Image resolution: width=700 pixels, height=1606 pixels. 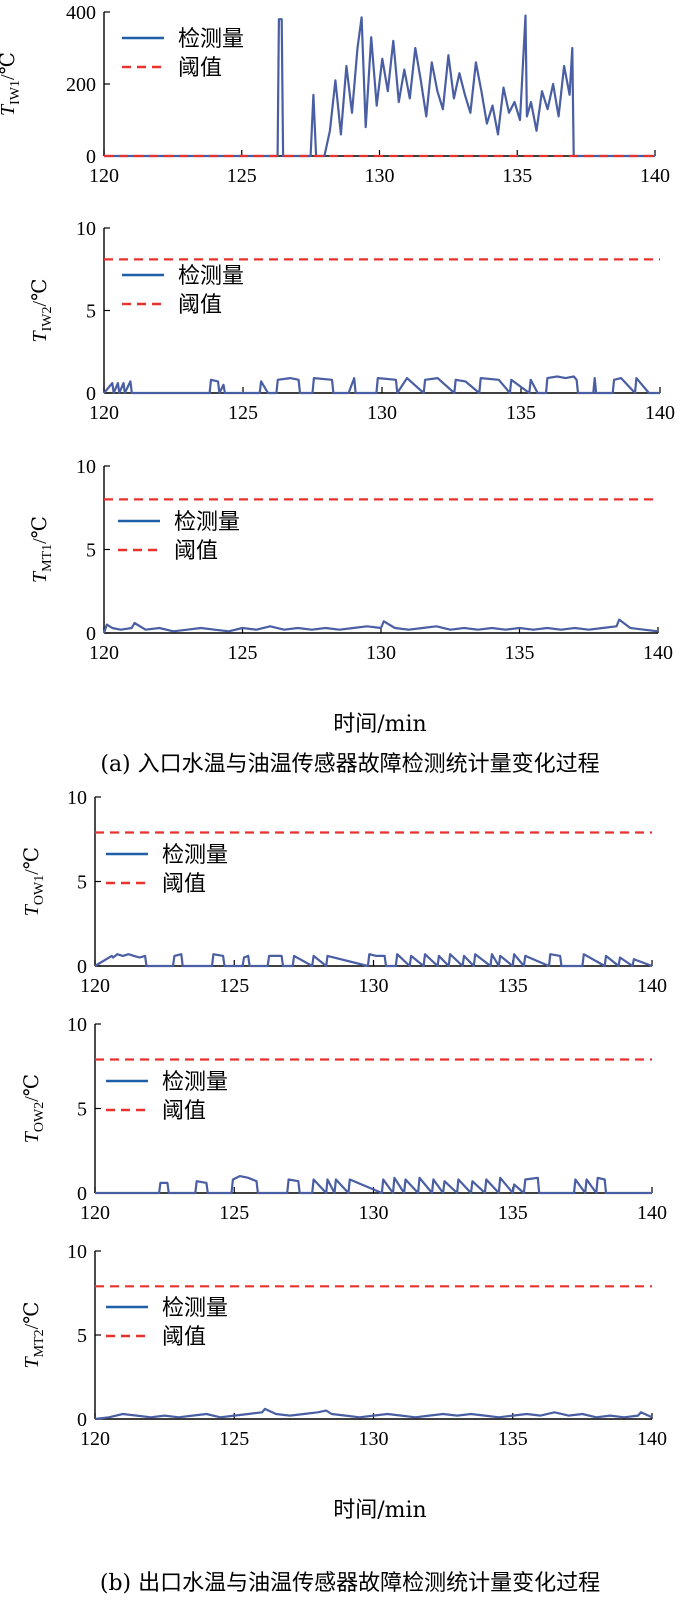 I want to click on caption-a: (a) 入口水温与油温传感器故障检测统计量变化过程, so click(x=350, y=764).